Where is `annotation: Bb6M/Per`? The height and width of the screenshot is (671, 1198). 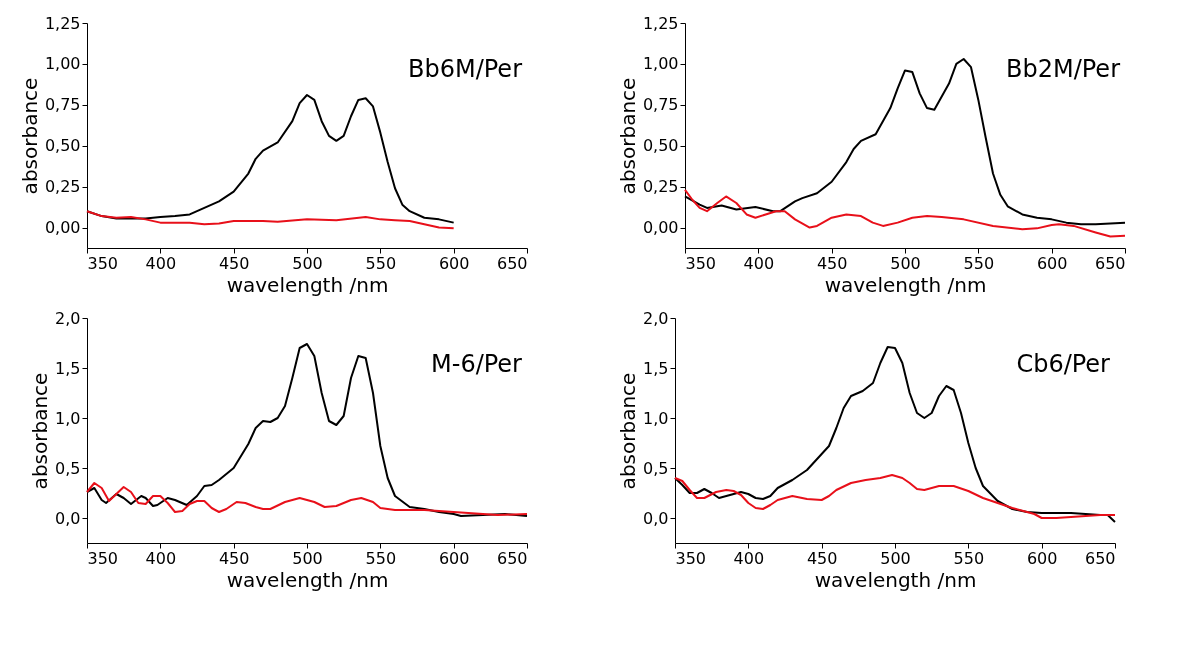
annotation: Bb6M/Per is located at coordinates (465, 69).